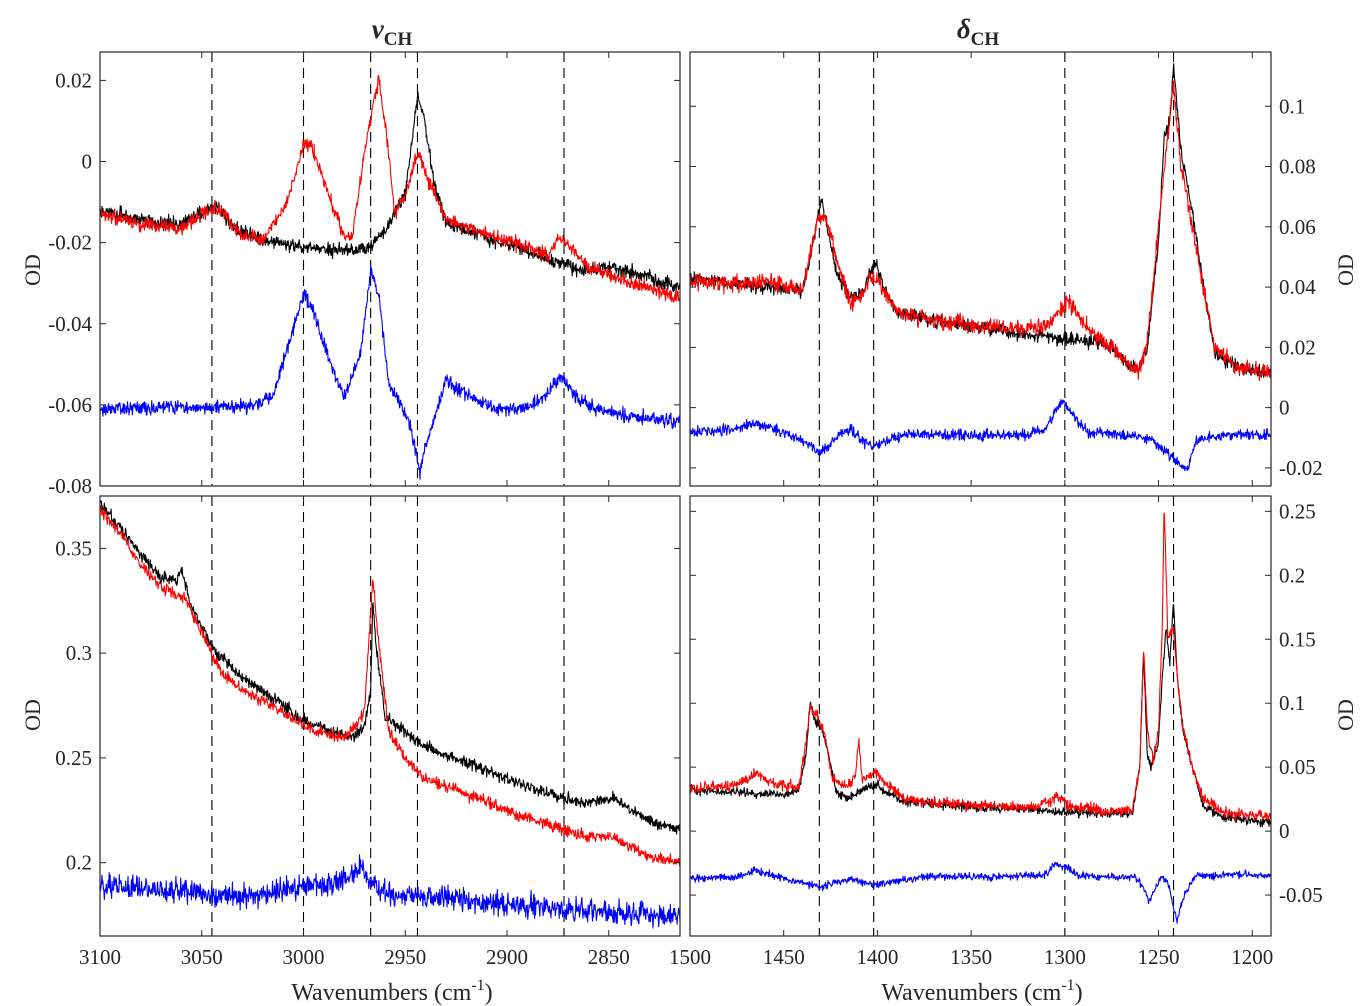  Describe the element at coordinates (1345, 715) in the screenshot. I see `y-axis-label-right-bottom: OD` at that location.